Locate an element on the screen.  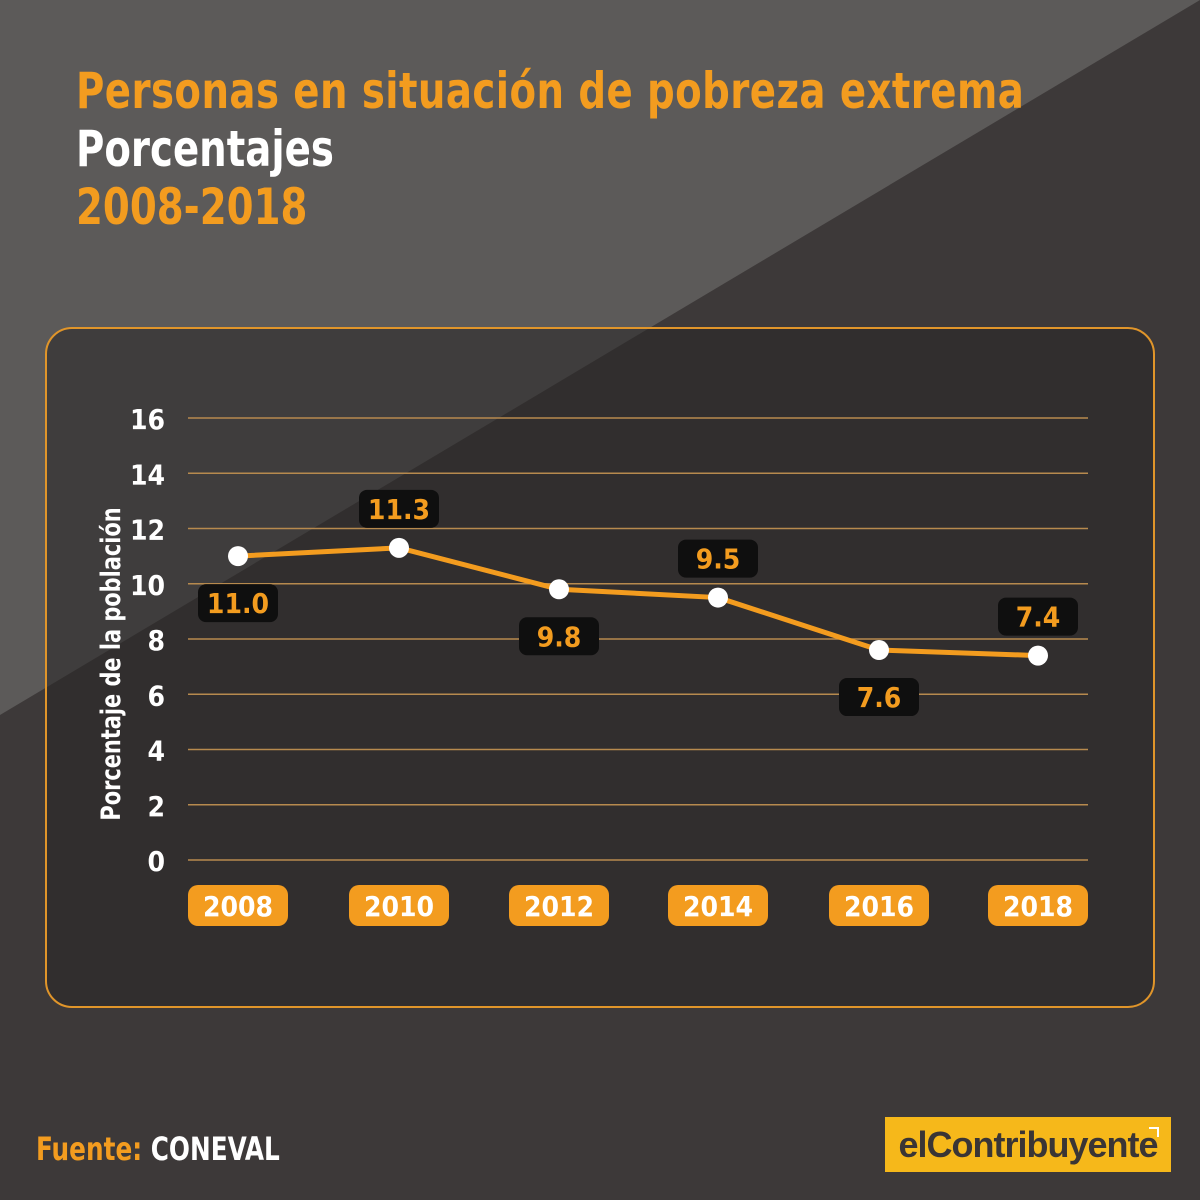
x-tick-label: 2018 is located at coordinates (1038, 906).